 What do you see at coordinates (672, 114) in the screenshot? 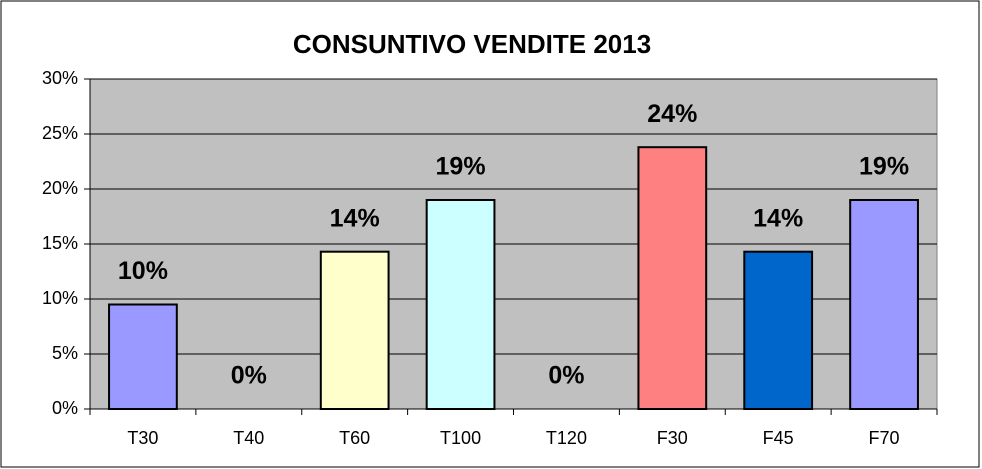
I see `data-label: 24%` at bounding box center [672, 114].